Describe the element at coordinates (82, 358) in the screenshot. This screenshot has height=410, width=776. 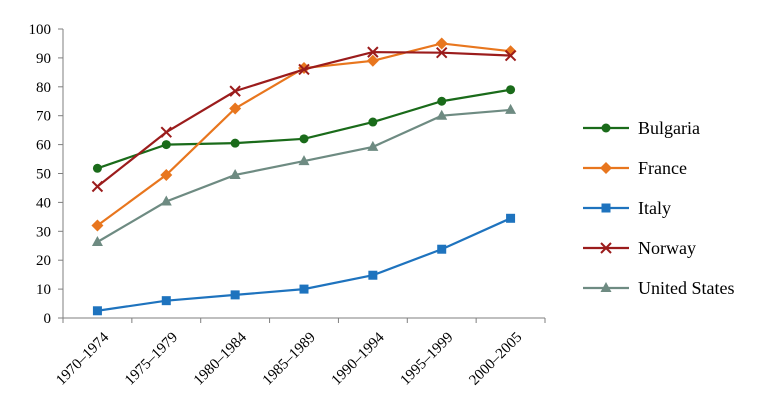
I see `x-tick-label: 1970–1974` at that location.